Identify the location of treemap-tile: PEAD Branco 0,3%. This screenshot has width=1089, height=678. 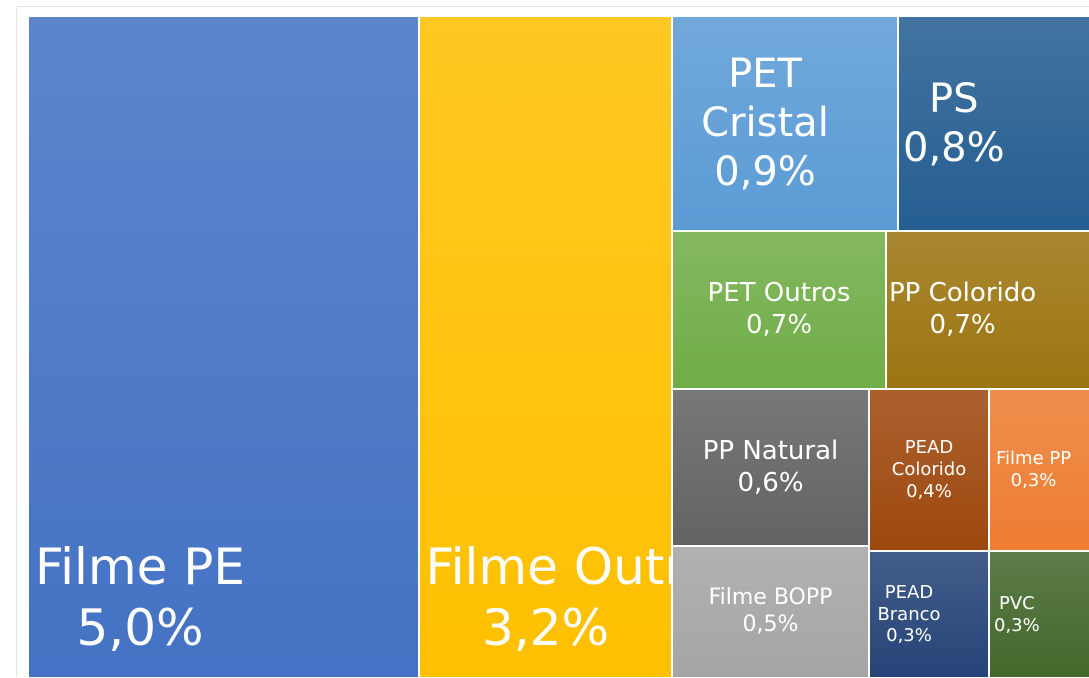
(929, 614).